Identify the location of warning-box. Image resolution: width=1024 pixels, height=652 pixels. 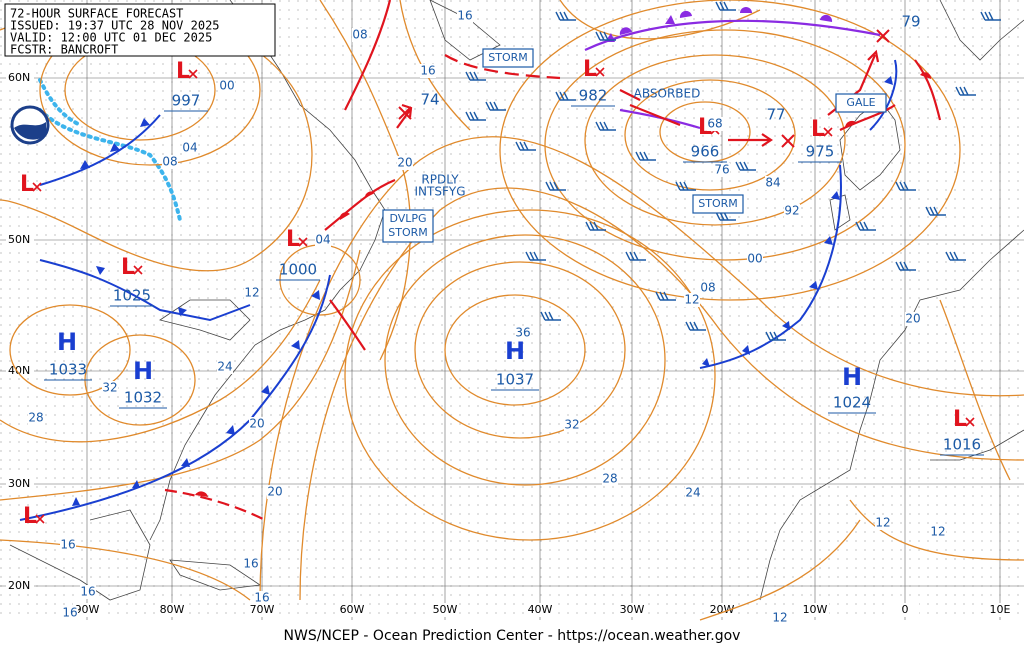
(718, 204).